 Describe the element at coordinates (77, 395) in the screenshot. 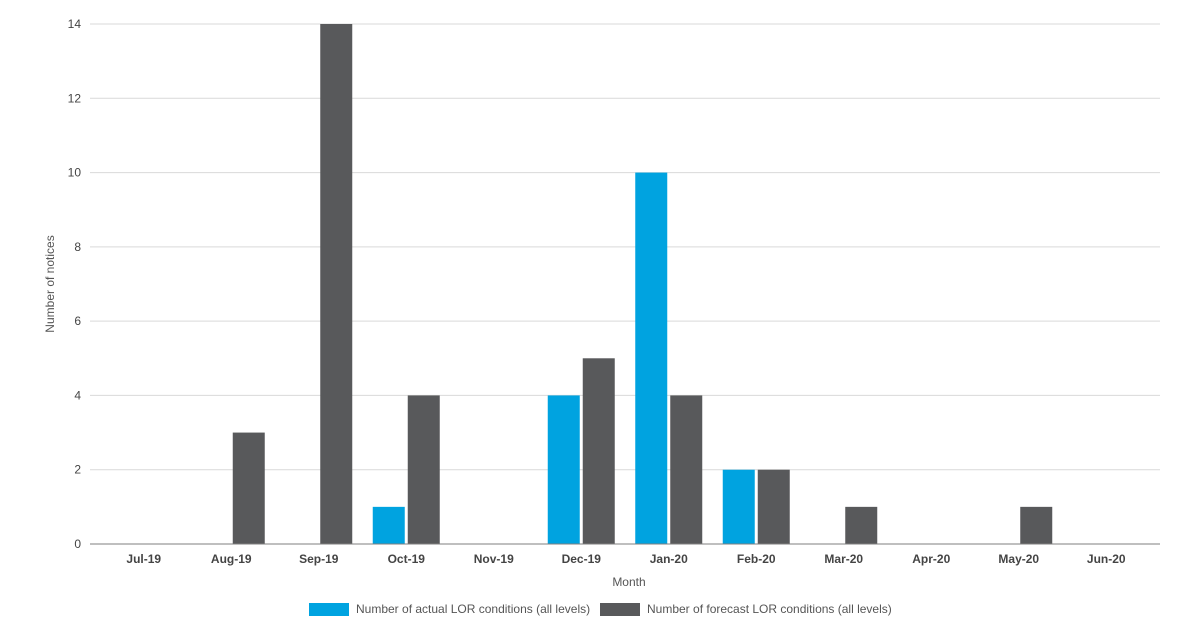

I see `y-tick-label: 4` at that location.